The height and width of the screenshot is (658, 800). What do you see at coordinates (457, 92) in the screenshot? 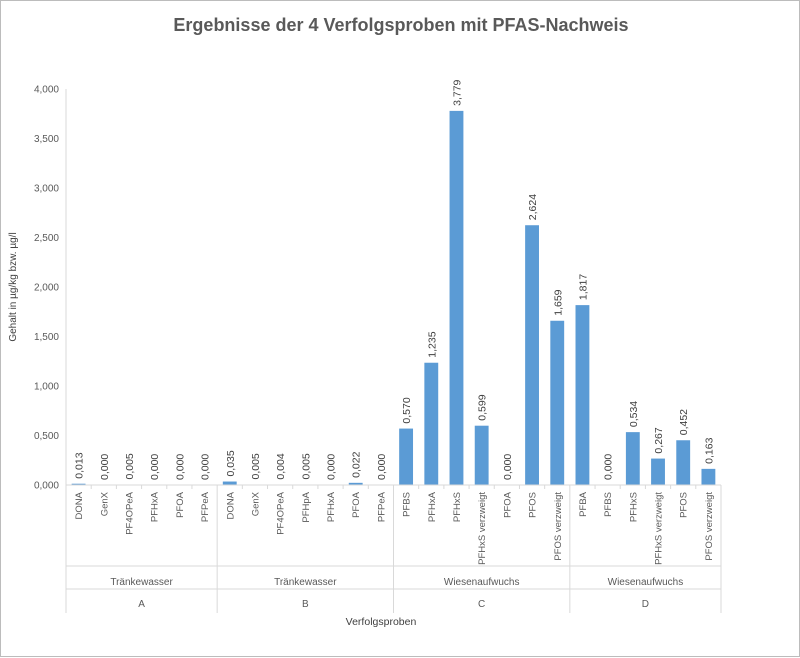
I see `data-label: 3,779` at bounding box center [457, 92].